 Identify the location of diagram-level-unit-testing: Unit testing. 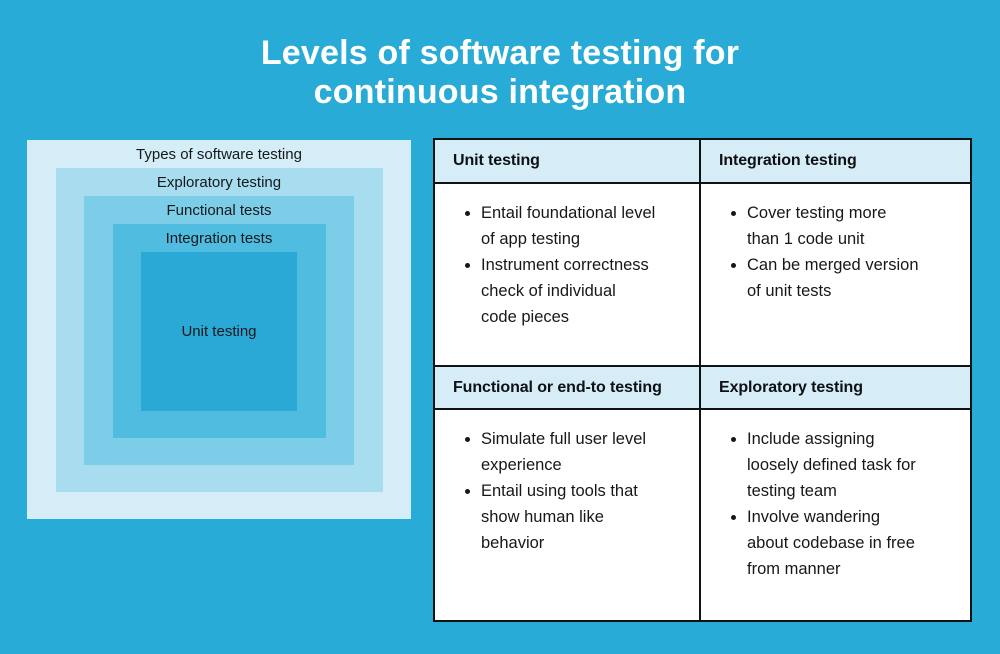
(219, 331).